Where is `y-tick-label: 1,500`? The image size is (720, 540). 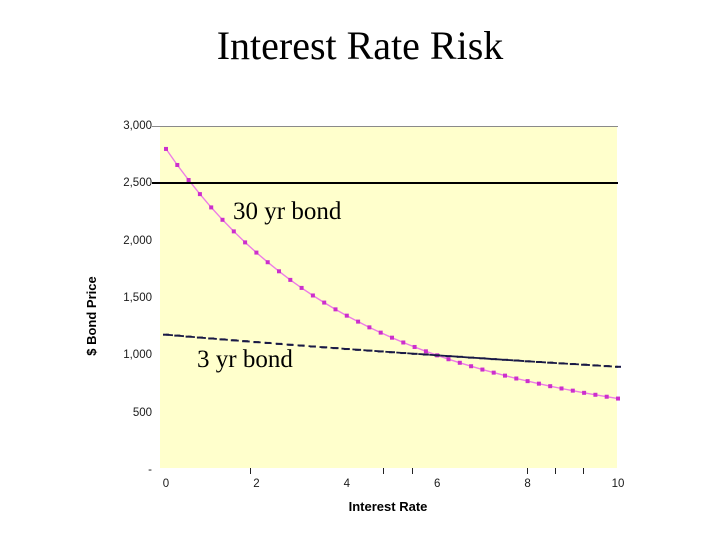
y-tick-label: 1,500 is located at coordinates (137, 298).